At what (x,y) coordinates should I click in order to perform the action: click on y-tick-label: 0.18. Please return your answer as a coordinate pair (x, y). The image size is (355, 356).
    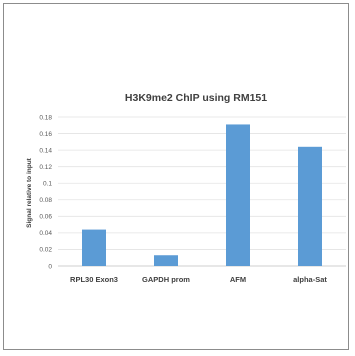
    Looking at the image, I should click on (45, 117).